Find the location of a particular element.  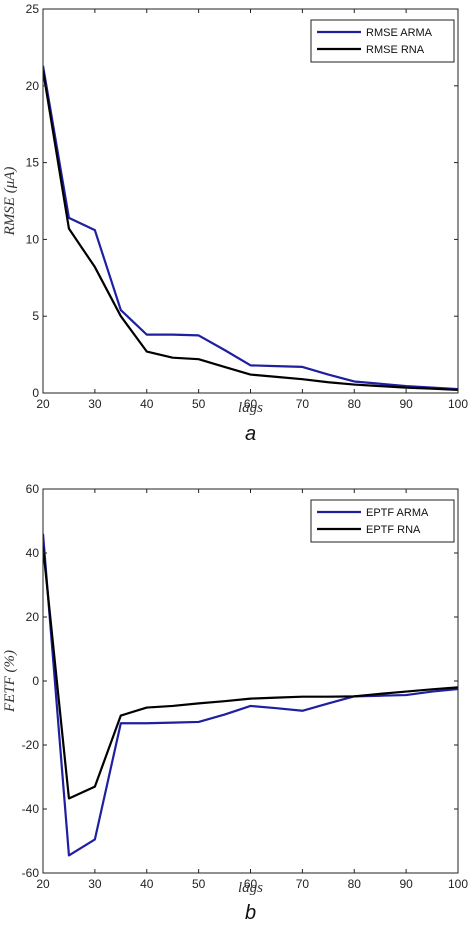

y-tick-label: 15 is located at coordinates (33, 163).